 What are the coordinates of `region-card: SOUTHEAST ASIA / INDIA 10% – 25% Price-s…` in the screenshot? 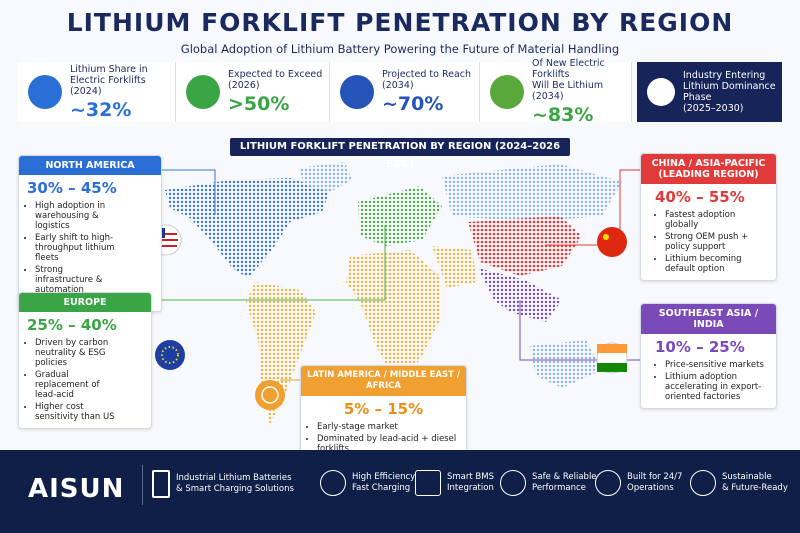 It's located at (708, 356).